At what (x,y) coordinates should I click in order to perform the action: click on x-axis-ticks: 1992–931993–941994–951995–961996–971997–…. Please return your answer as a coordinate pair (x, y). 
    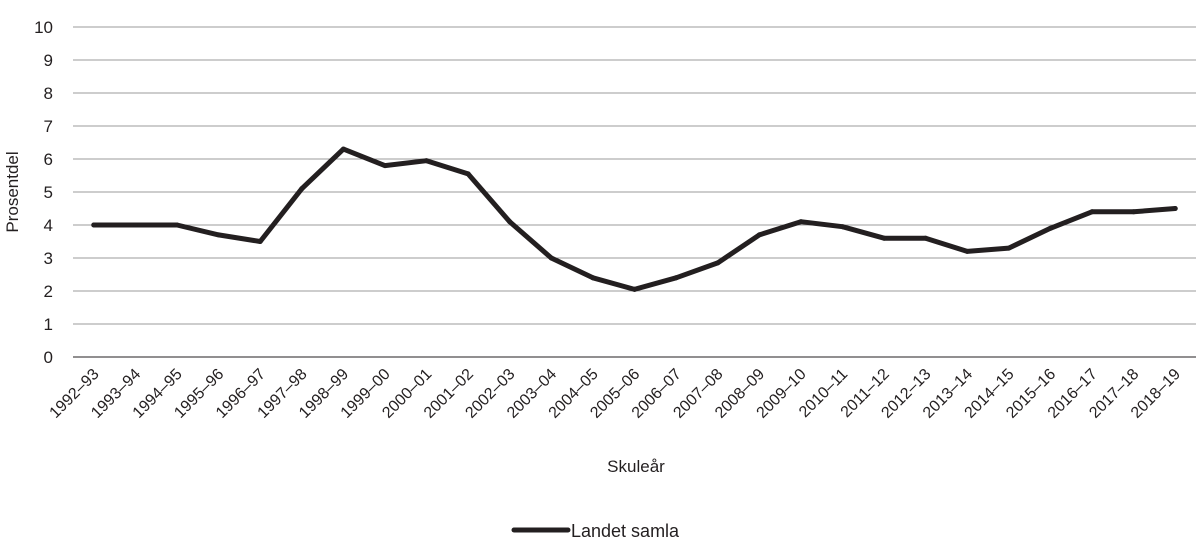
    Looking at the image, I should click on (616, 394).